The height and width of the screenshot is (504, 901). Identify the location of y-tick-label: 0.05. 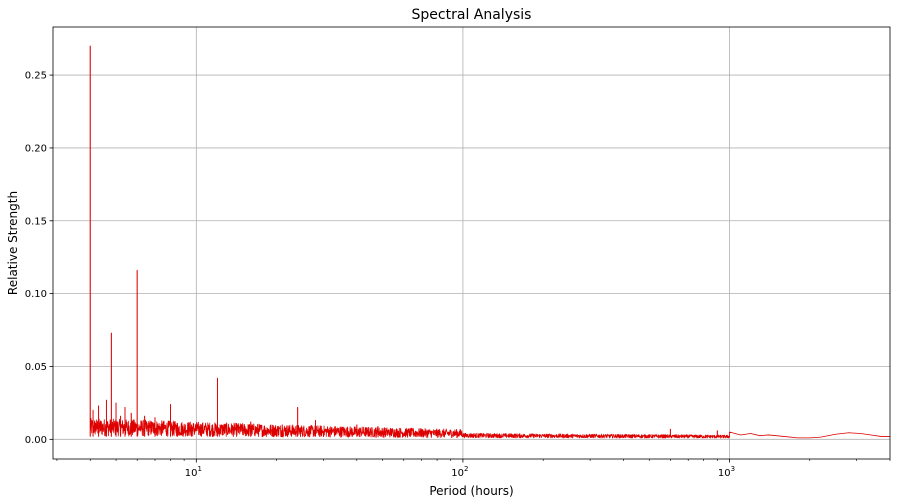
(36, 367).